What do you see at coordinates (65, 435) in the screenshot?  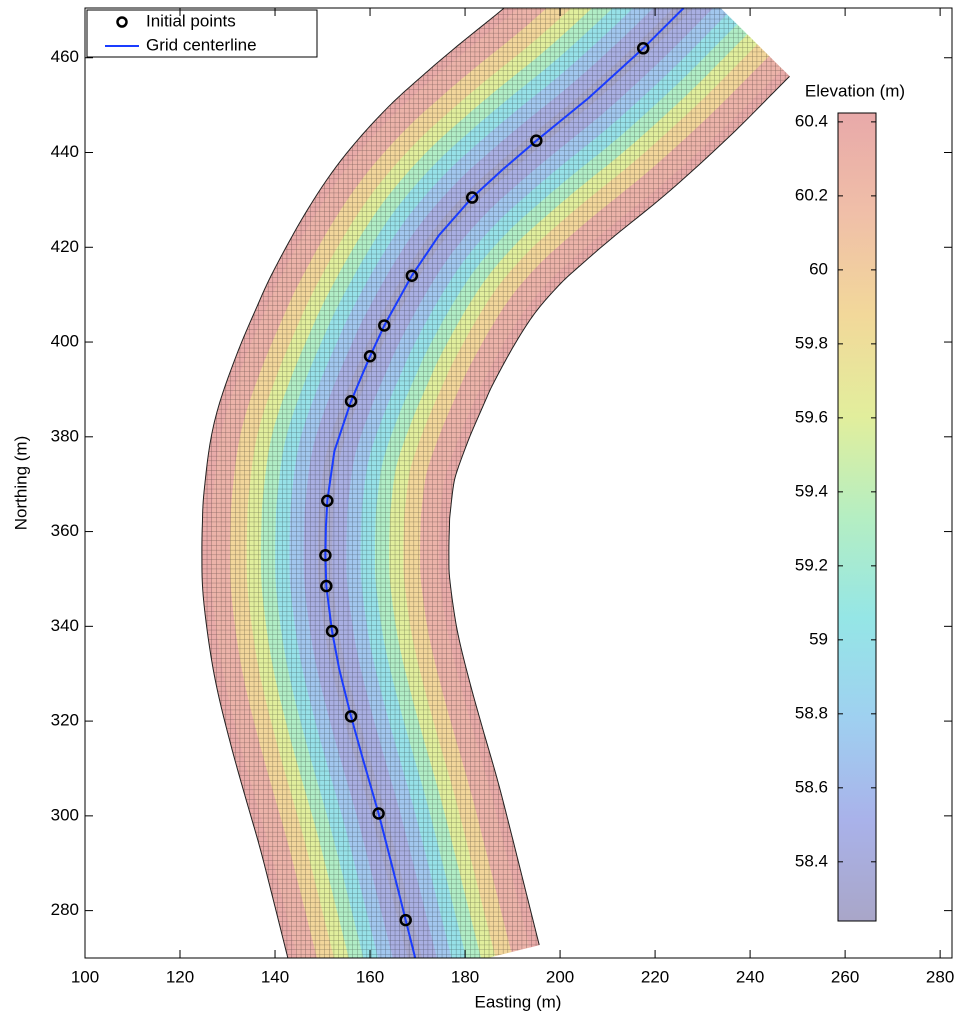 I see `y-tick-label: 380` at bounding box center [65, 435].